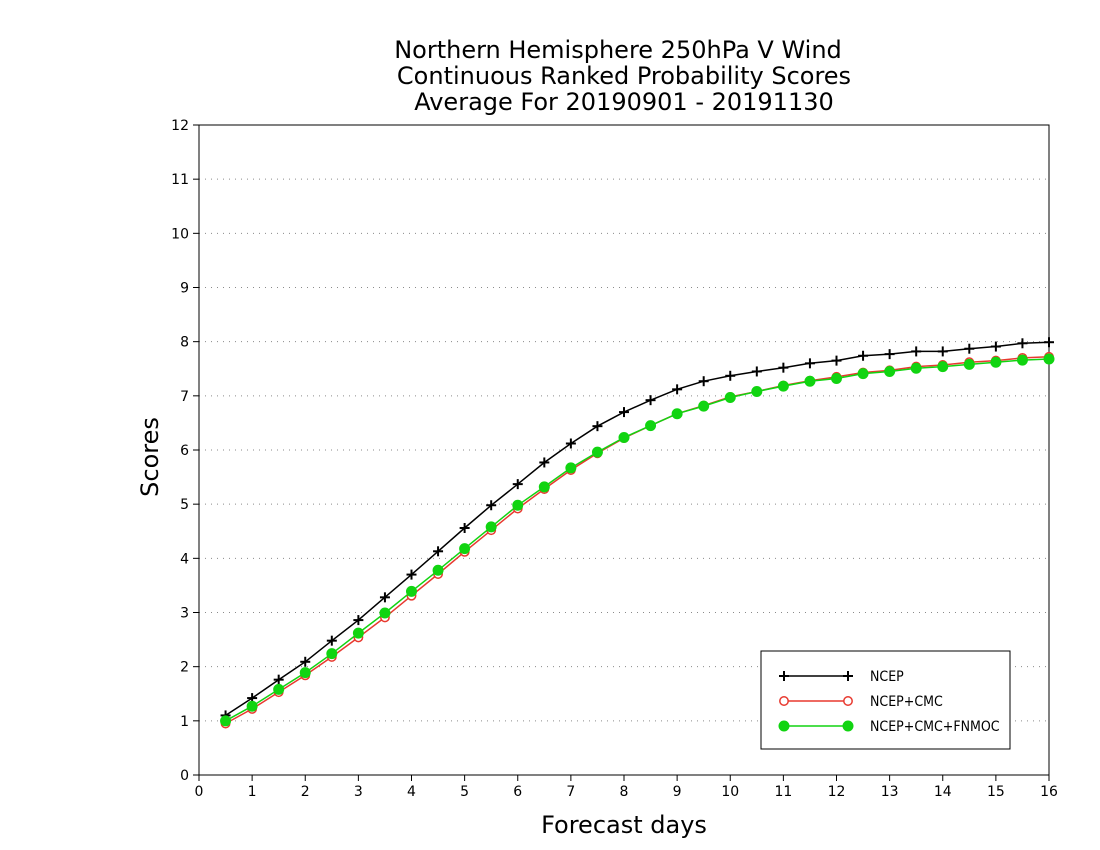  I want to click on y-tick-label-0: 0, so click(184, 776).